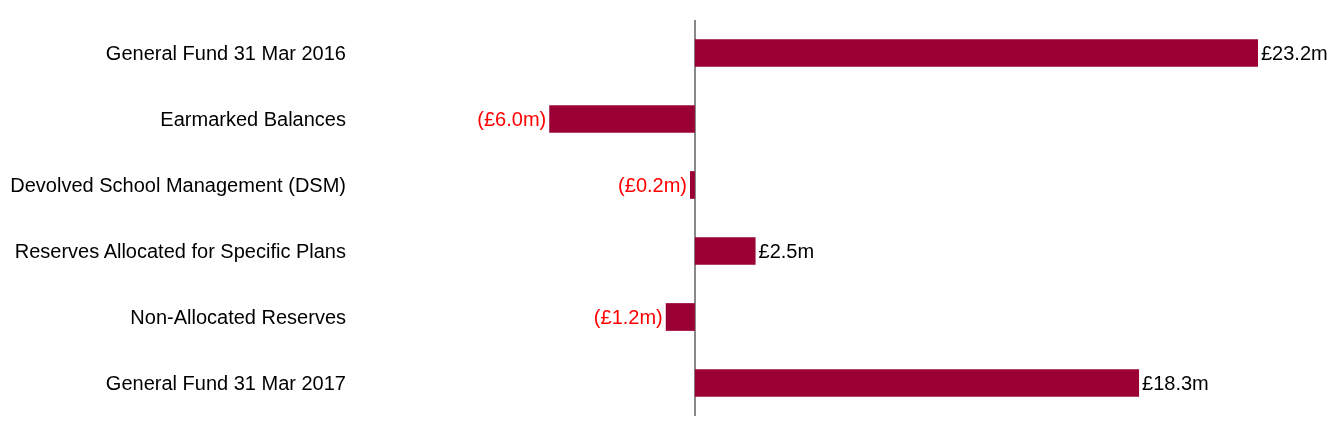 The width and height of the screenshot is (1328, 426). I want to click on data-label: £23.2m, so click(1294, 53).